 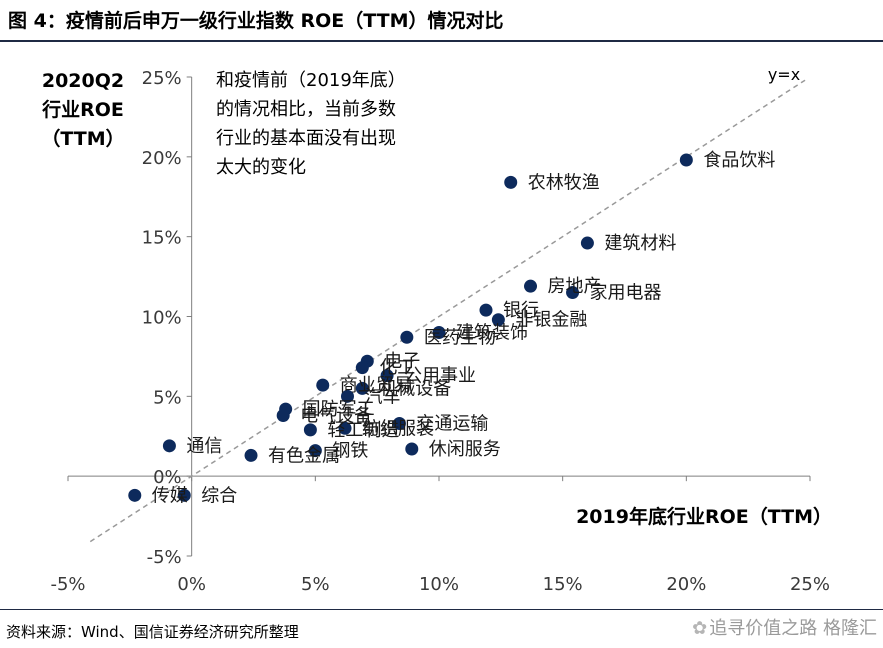 What do you see at coordinates (626, 293) in the screenshot?
I see `data-label: 家用电器` at bounding box center [626, 293].